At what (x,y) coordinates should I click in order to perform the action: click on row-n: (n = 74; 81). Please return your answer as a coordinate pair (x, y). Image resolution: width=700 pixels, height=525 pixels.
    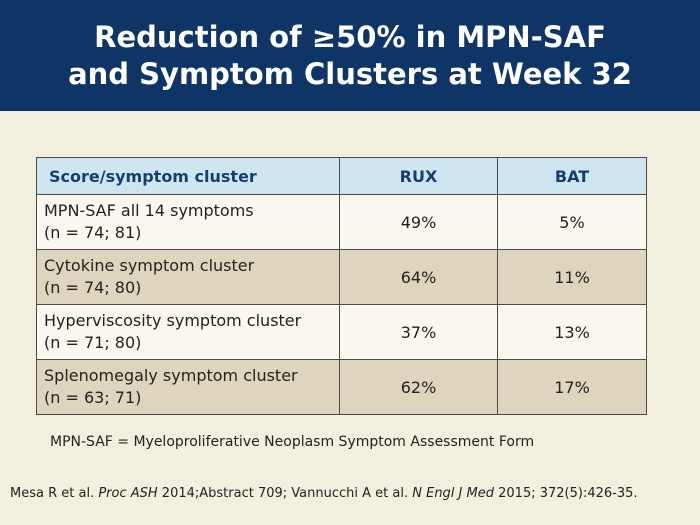
    Looking at the image, I should click on (93, 232).